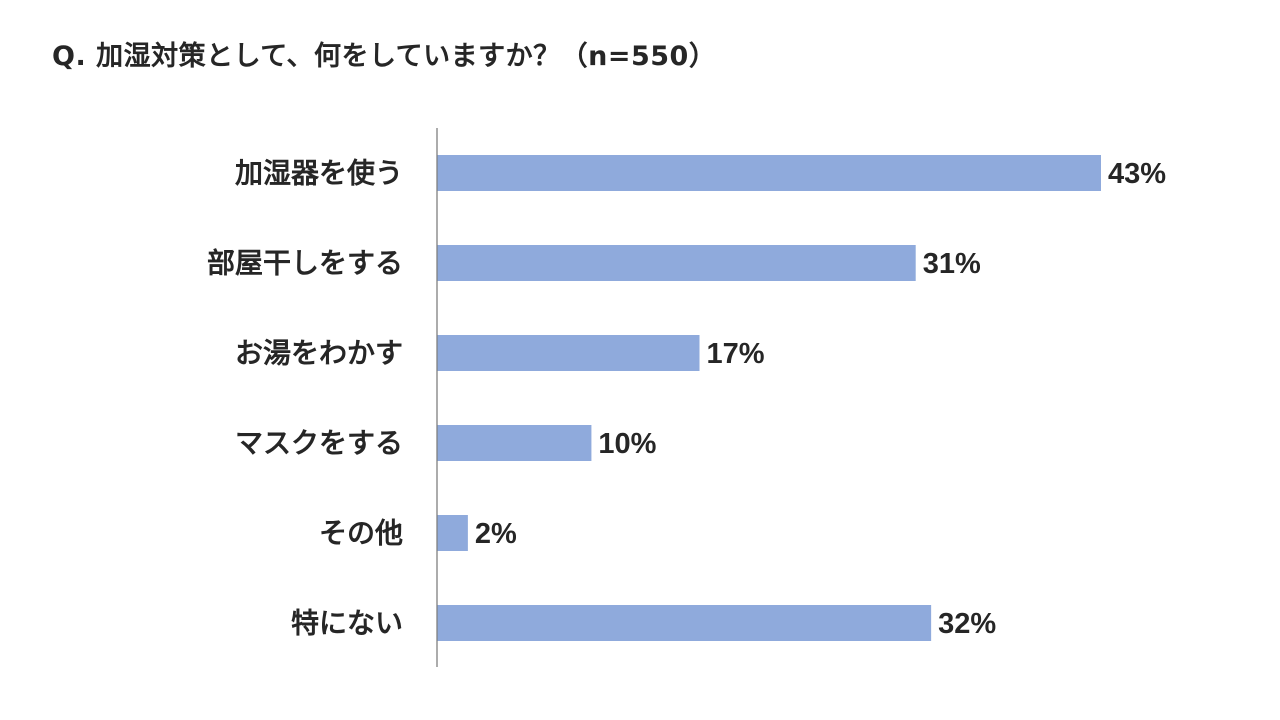  What do you see at coordinates (384, 56) in the screenshot?
I see `chart-title: Q. 加湿対策として、何をしていますか？（n=550）` at bounding box center [384, 56].